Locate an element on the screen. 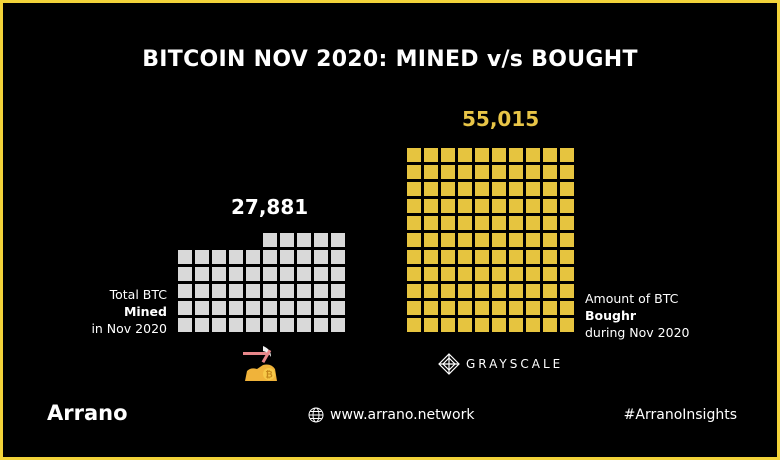 The image size is (780, 460). mined-waffle-grid is located at coordinates (263, 284).